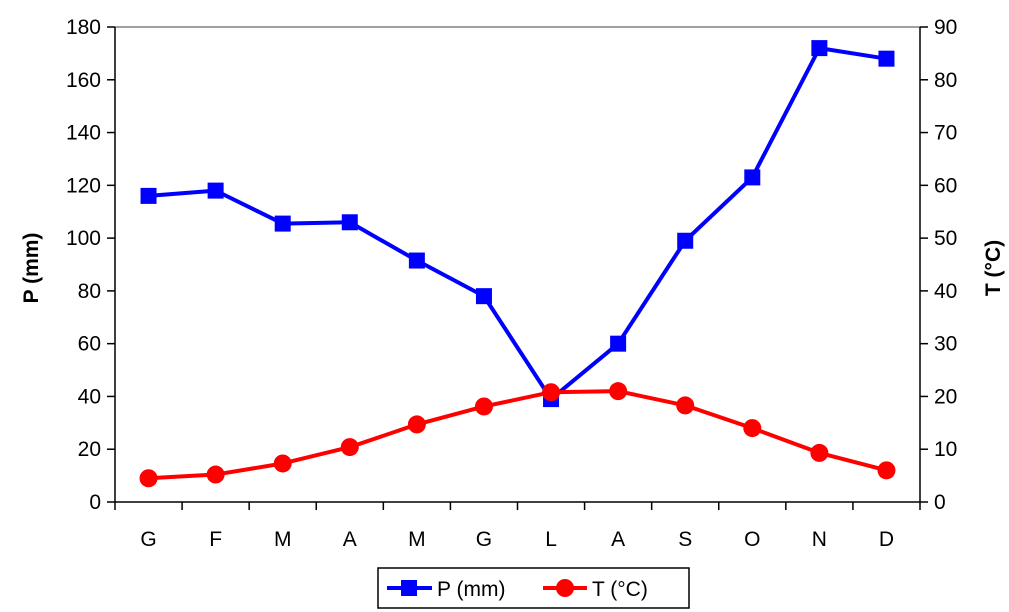 The width and height of the screenshot is (1009, 612). Describe the element at coordinates (565, 588) in the screenshot. I see `legend-marker-t` at that location.